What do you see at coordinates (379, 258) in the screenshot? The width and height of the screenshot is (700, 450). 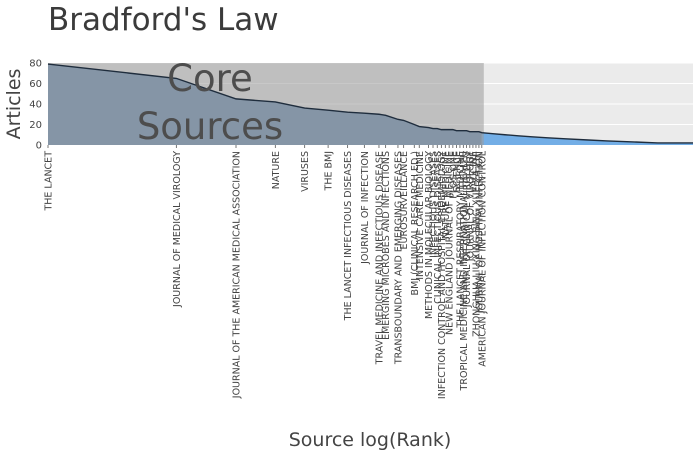 I see `source-tick-label: TRAVEL MEDICINE AND INFECTIOUS DISEASE` at bounding box center [379, 258].